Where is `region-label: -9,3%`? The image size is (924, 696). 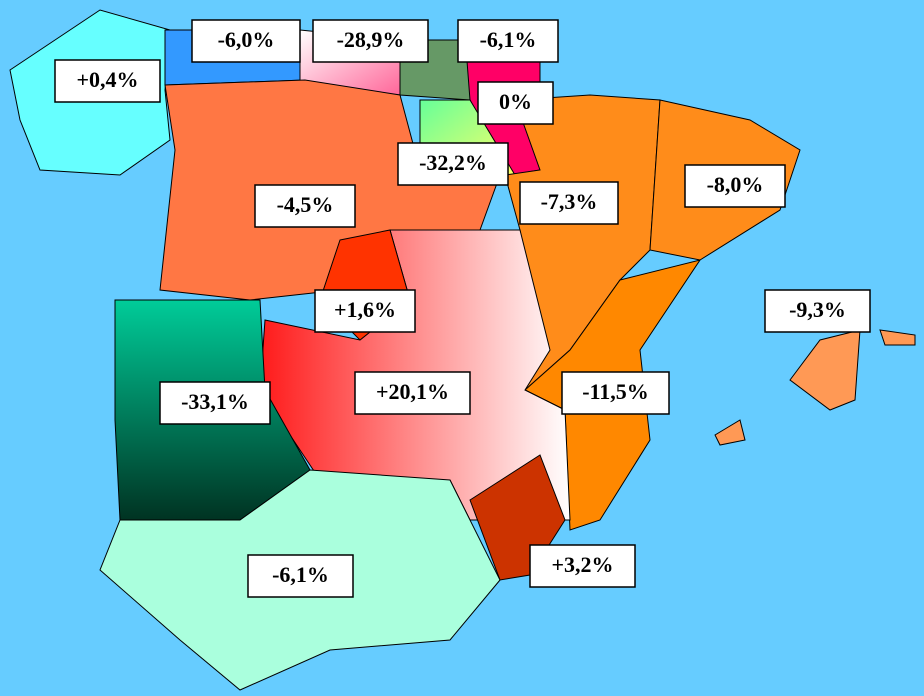
region-label: -9,3% is located at coordinates (817, 309).